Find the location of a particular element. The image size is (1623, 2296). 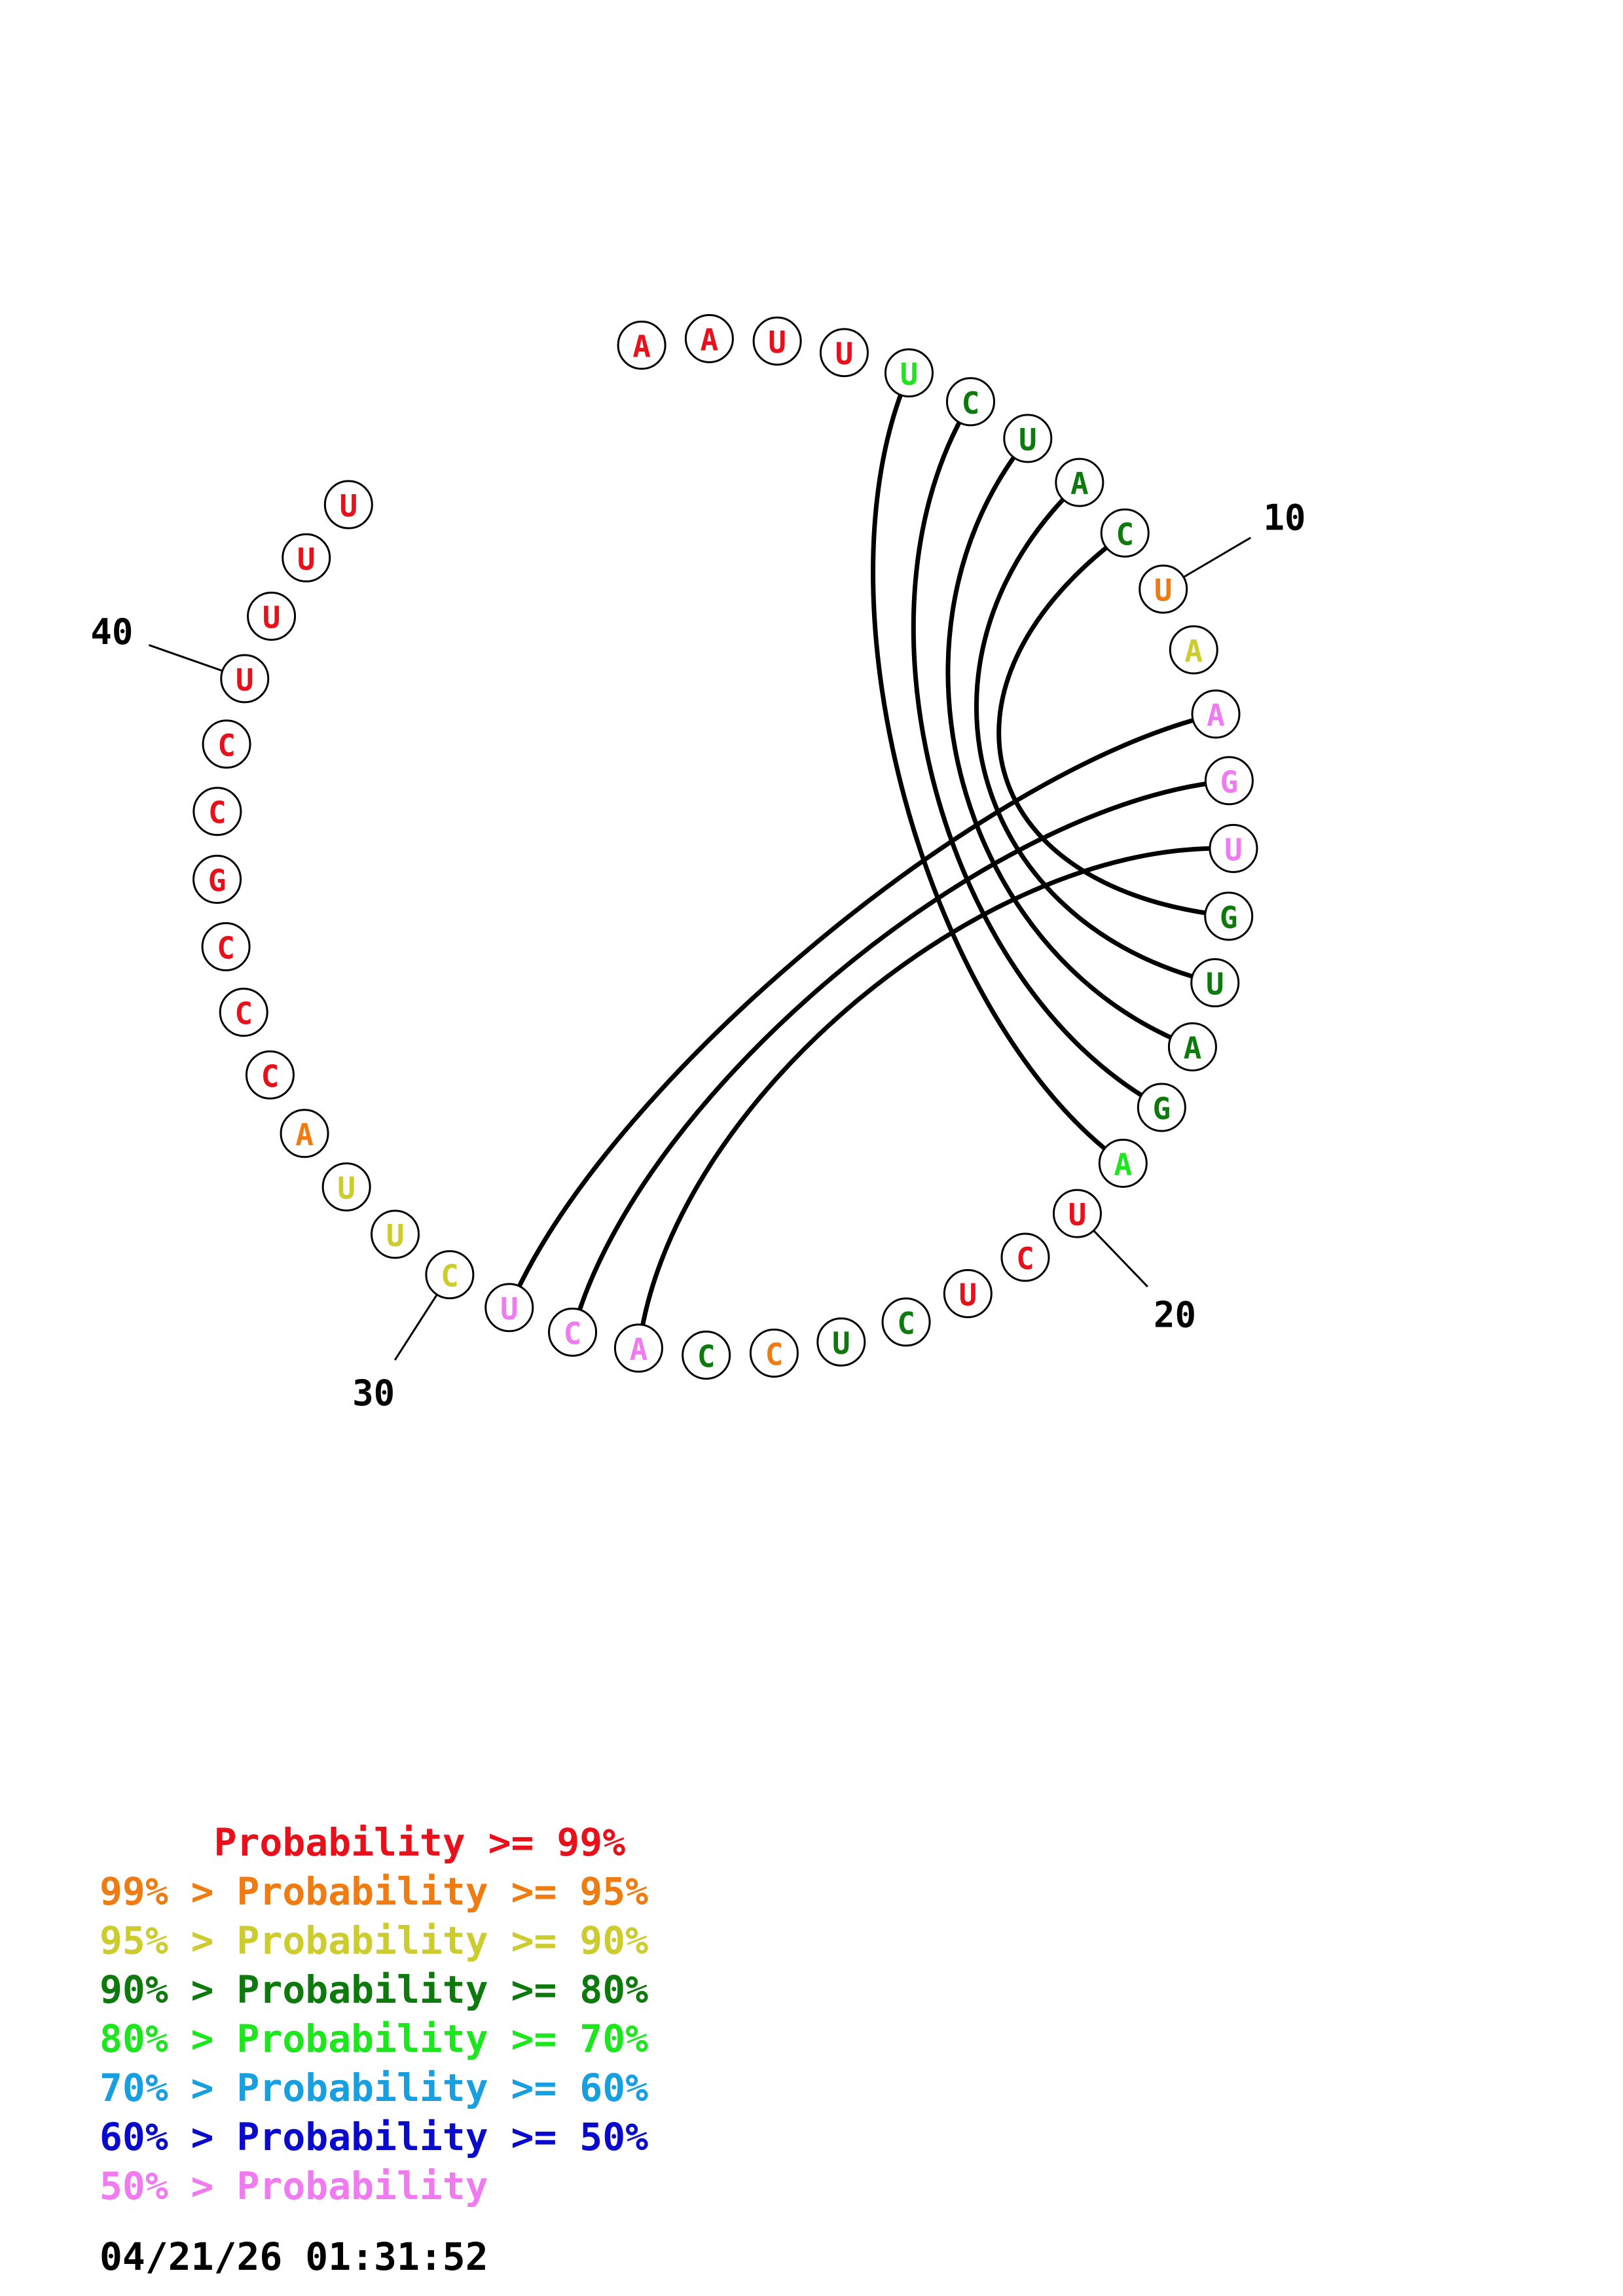

legend-entry: 95% > Probability >= 90% is located at coordinates (374, 1940).